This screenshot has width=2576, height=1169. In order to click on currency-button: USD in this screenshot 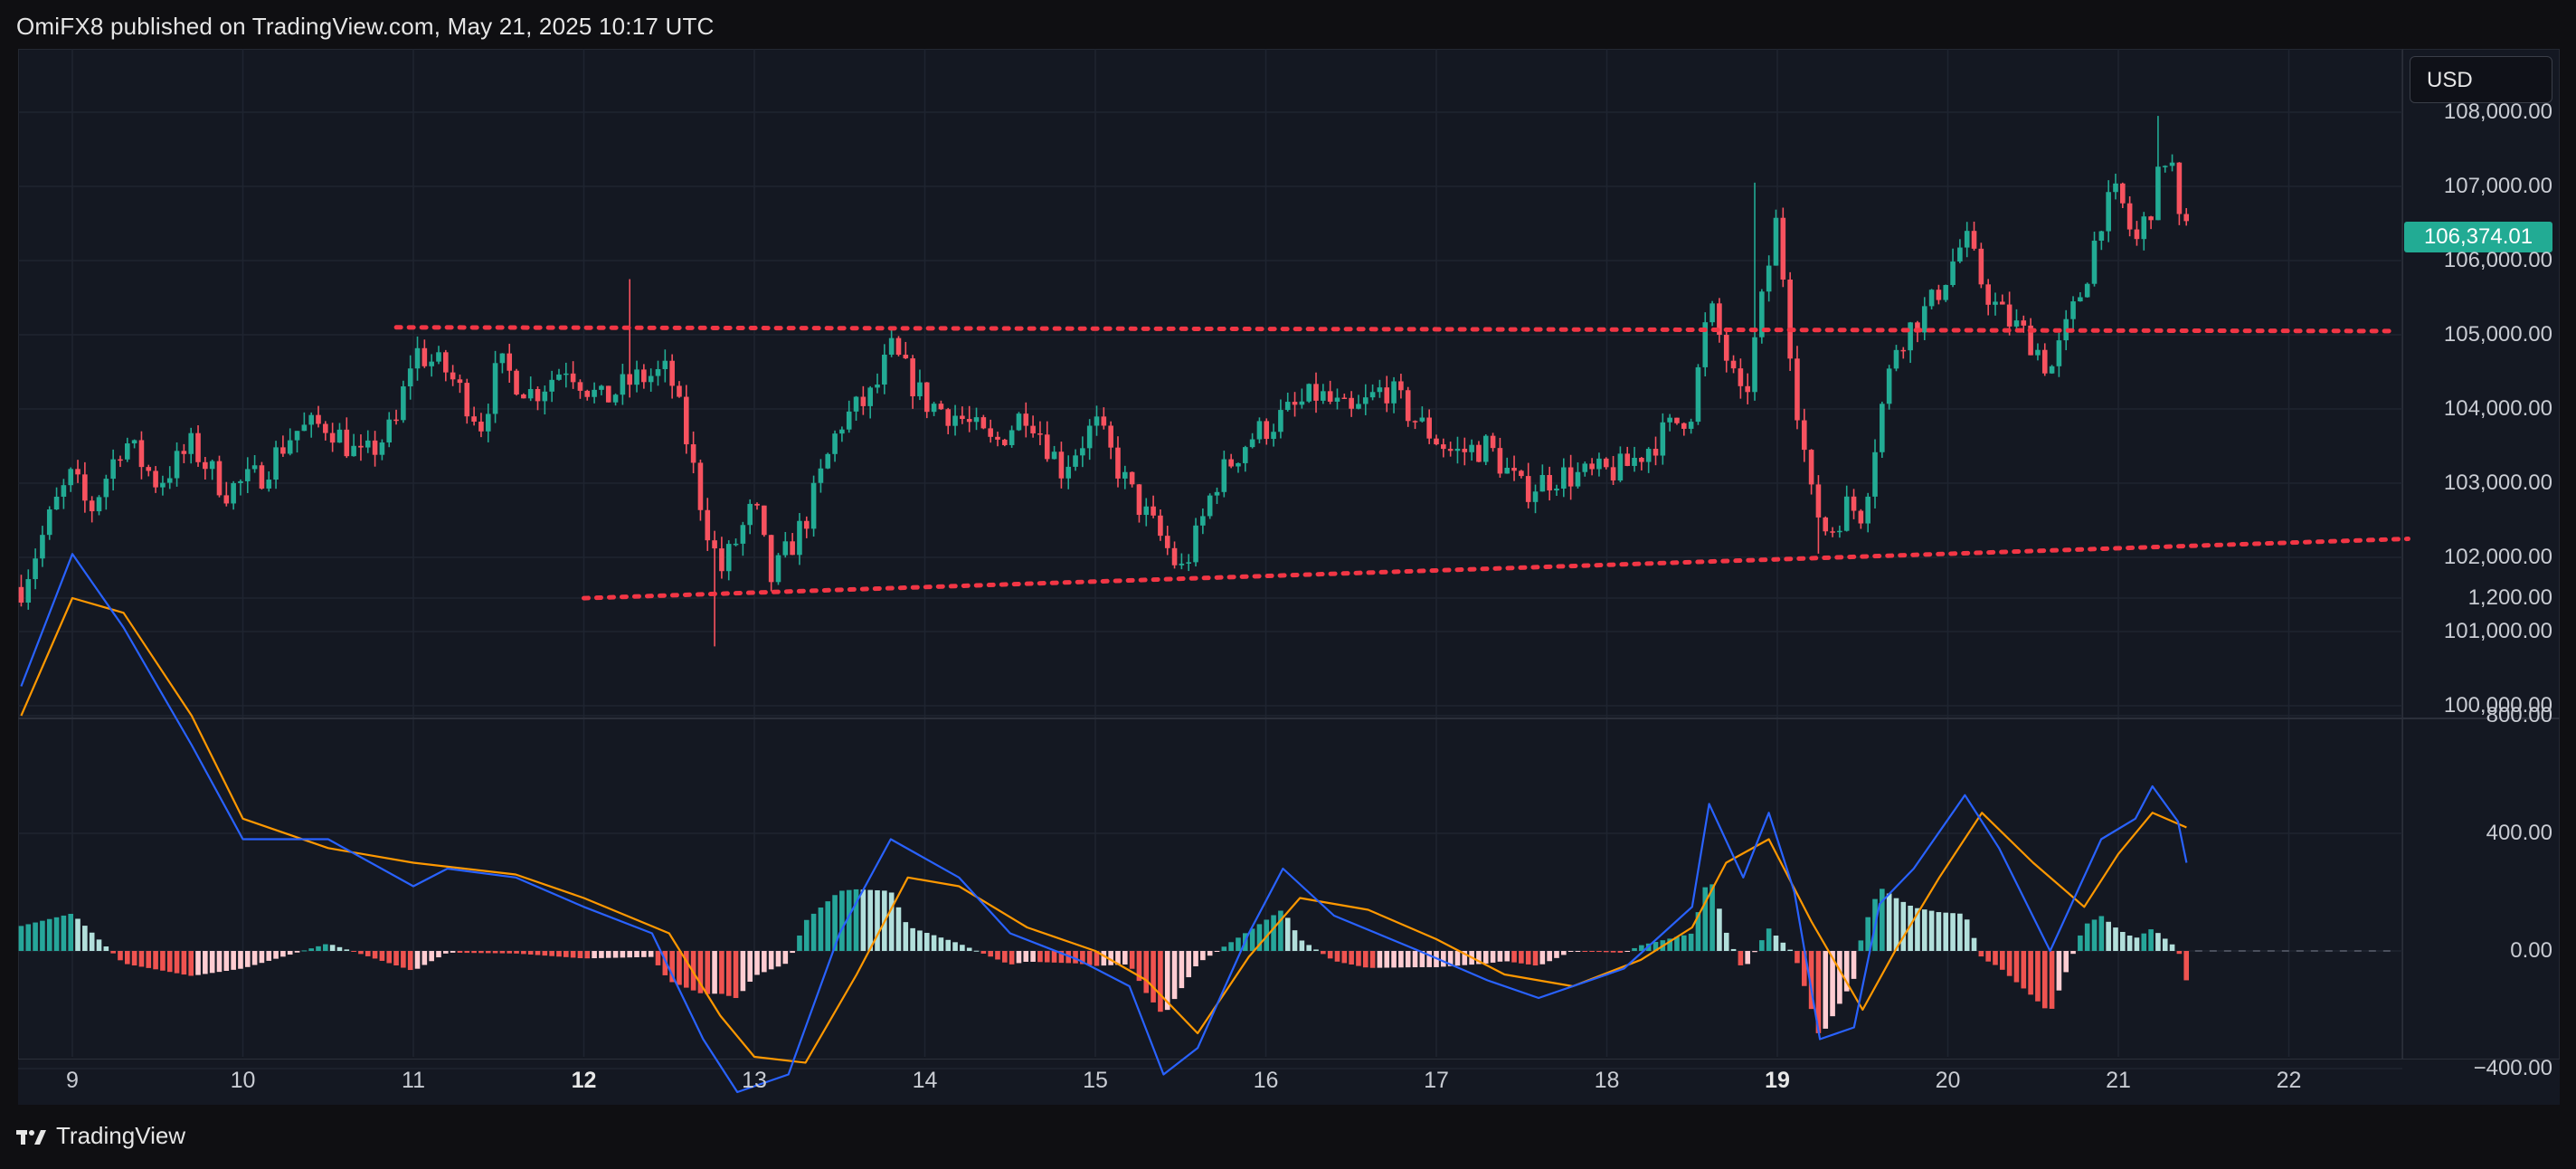, I will do `click(2481, 79)`.